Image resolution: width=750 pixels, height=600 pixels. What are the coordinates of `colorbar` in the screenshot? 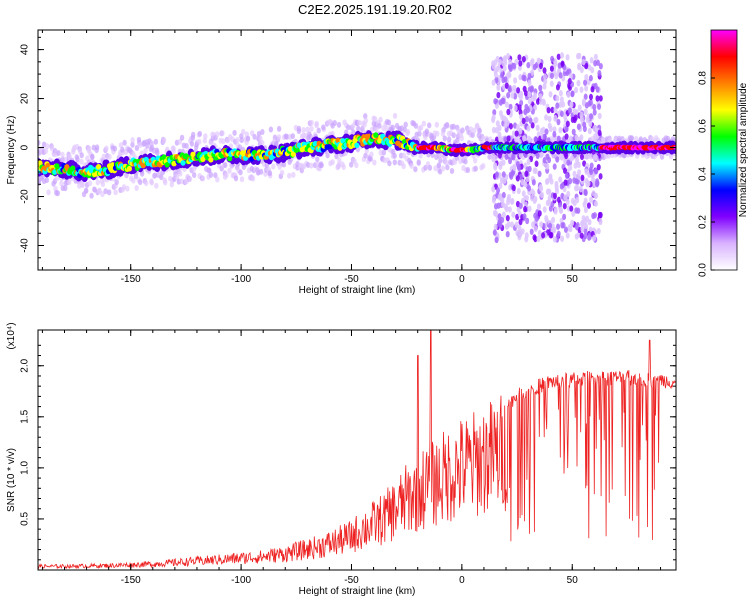 It's located at (724, 150).